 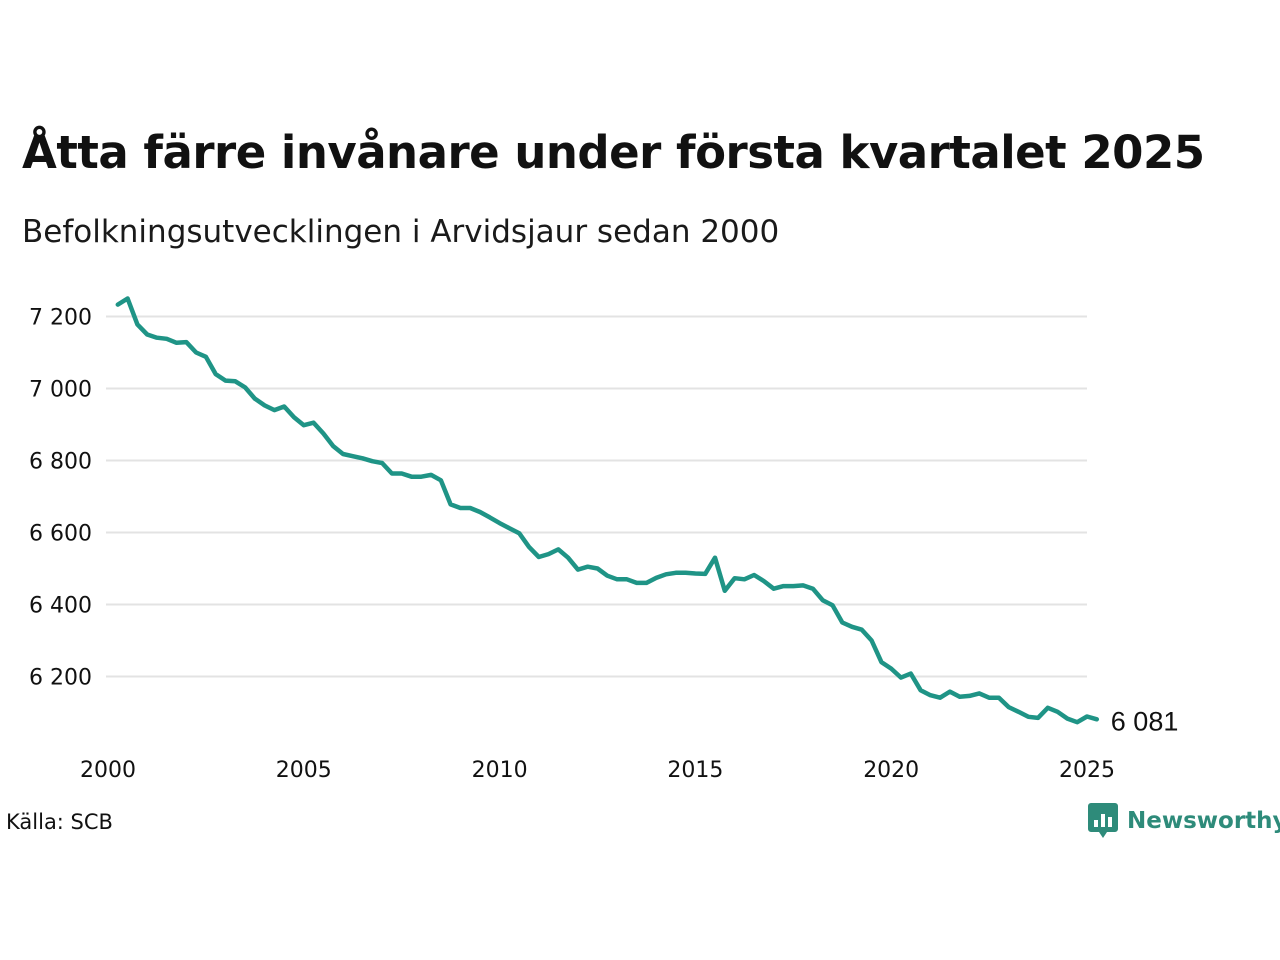 What do you see at coordinates (1145, 721) in the screenshot?
I see `end-value-label: 6 081` at bounding box center [1145, 721].